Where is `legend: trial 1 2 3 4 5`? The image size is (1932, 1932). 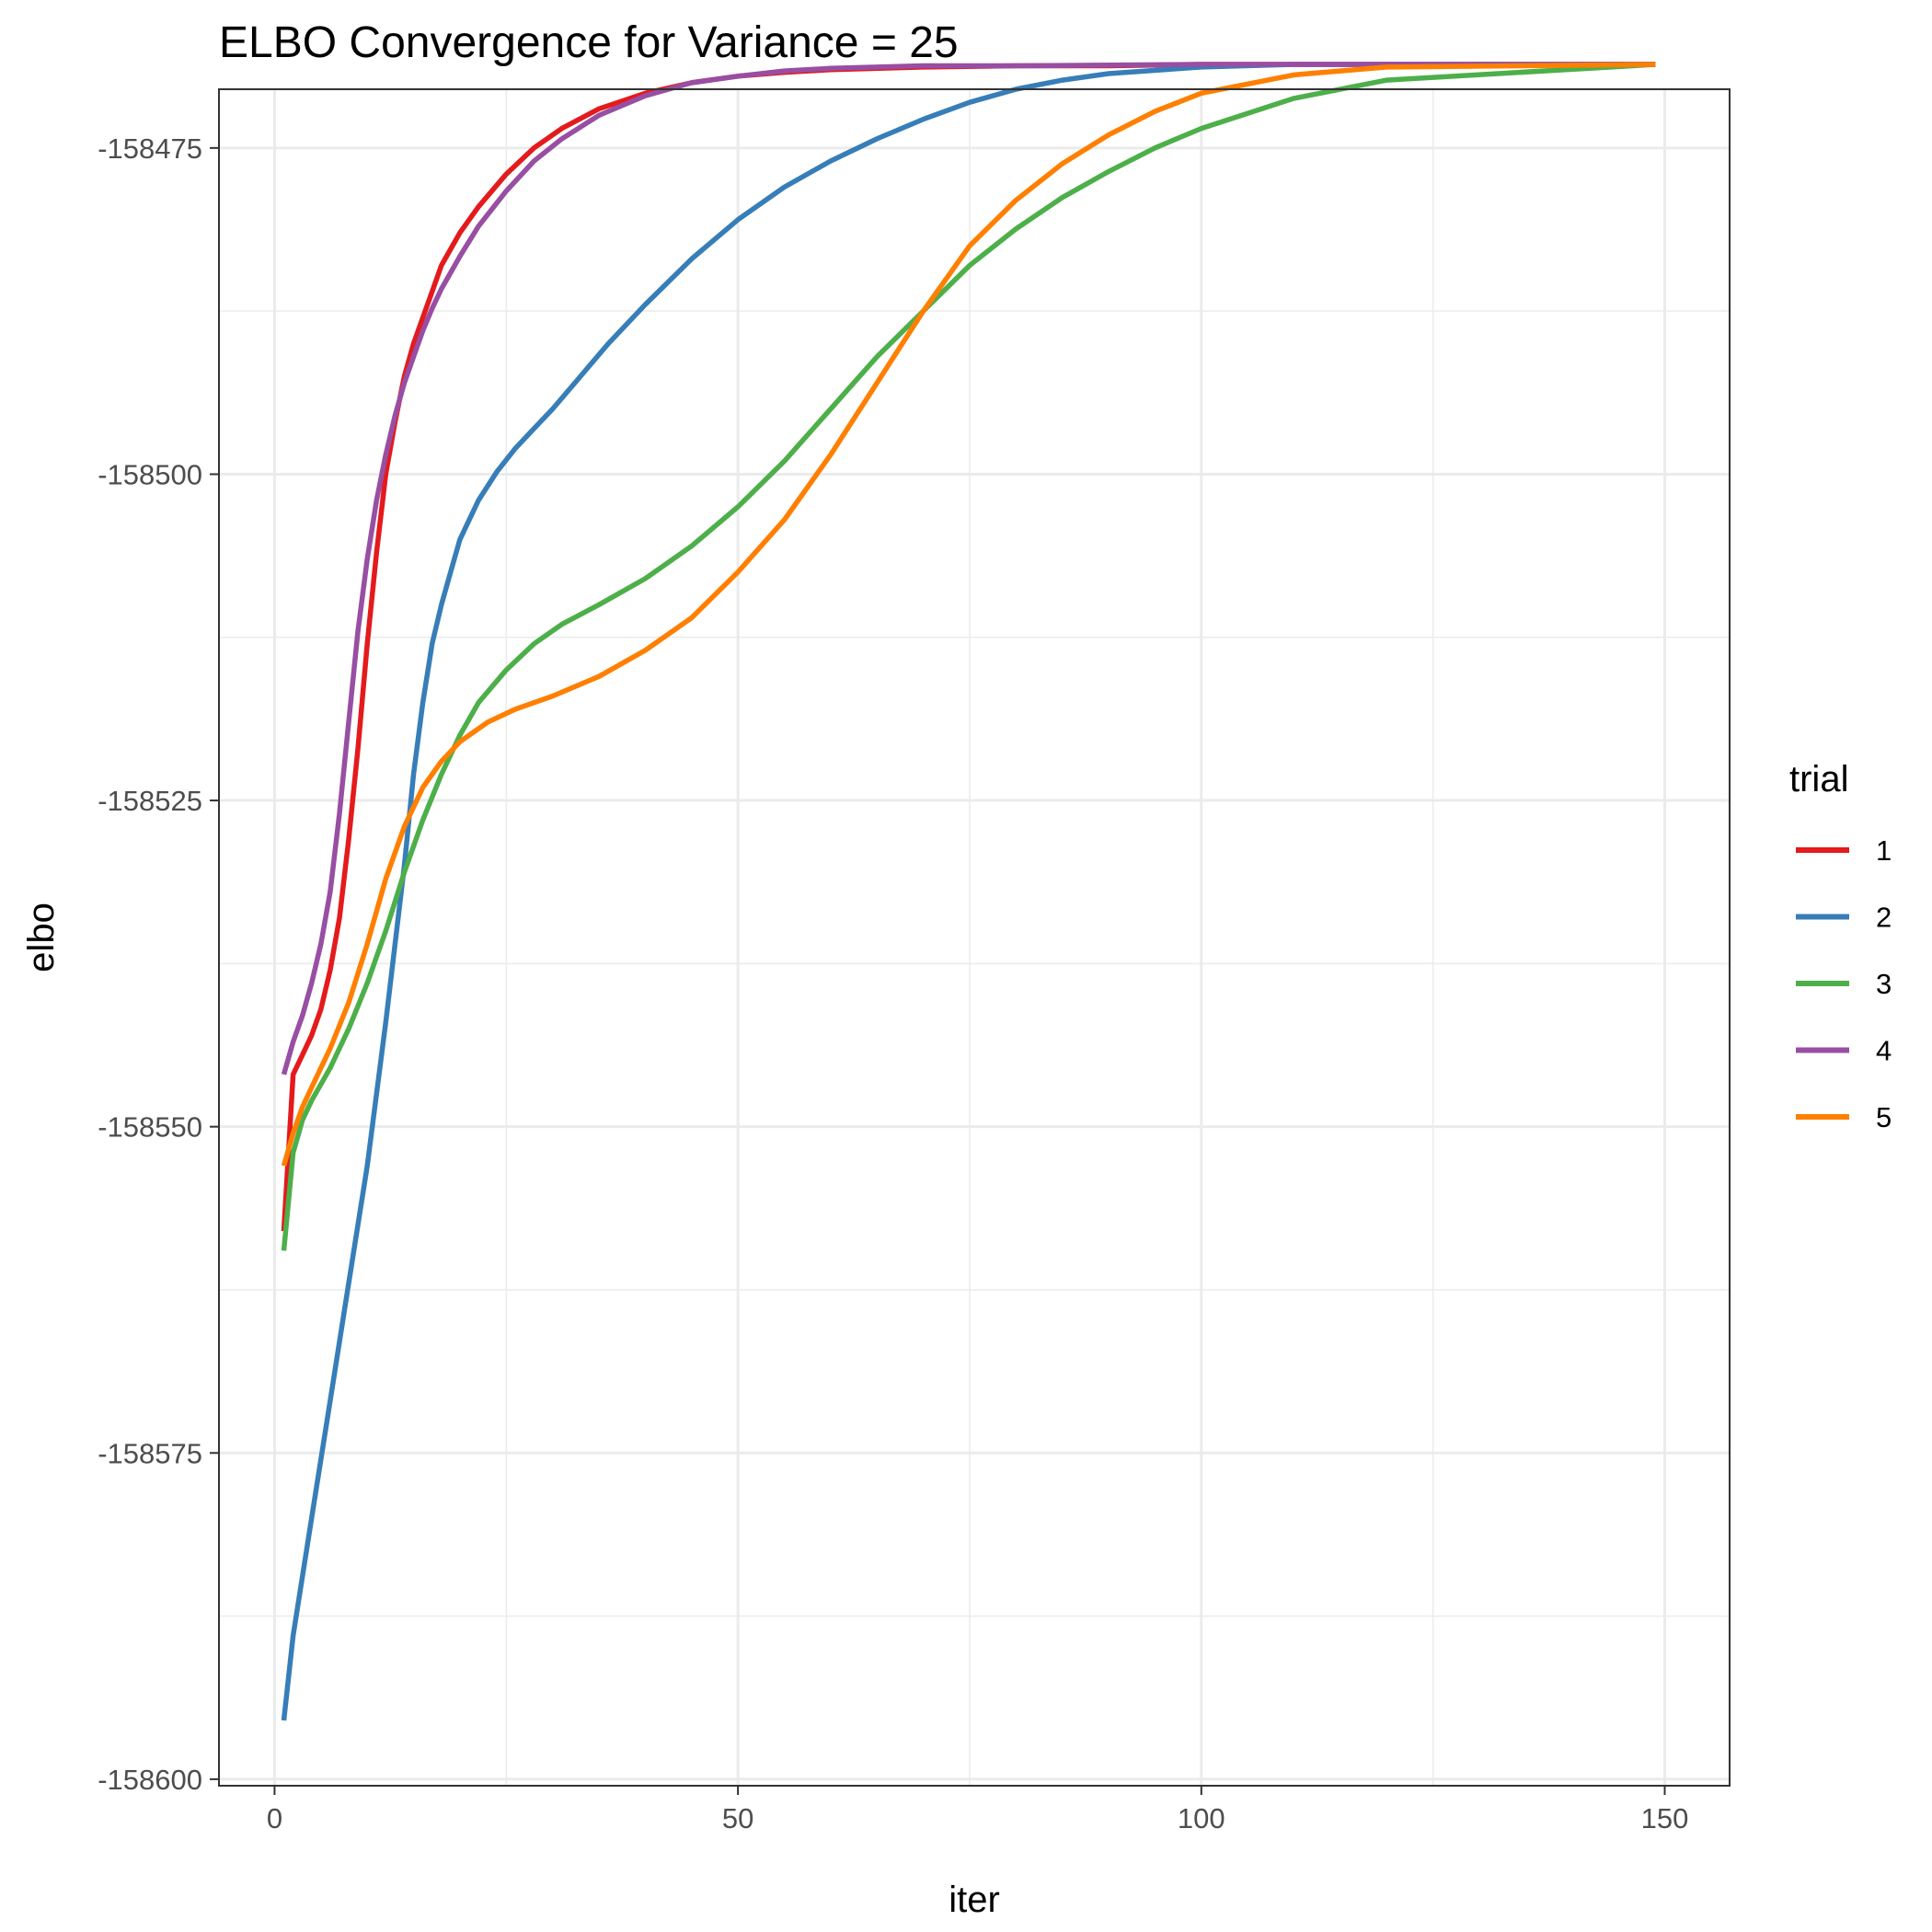
legend: trial 1 2 3 4 5 is located at coordinates (1840, 946).